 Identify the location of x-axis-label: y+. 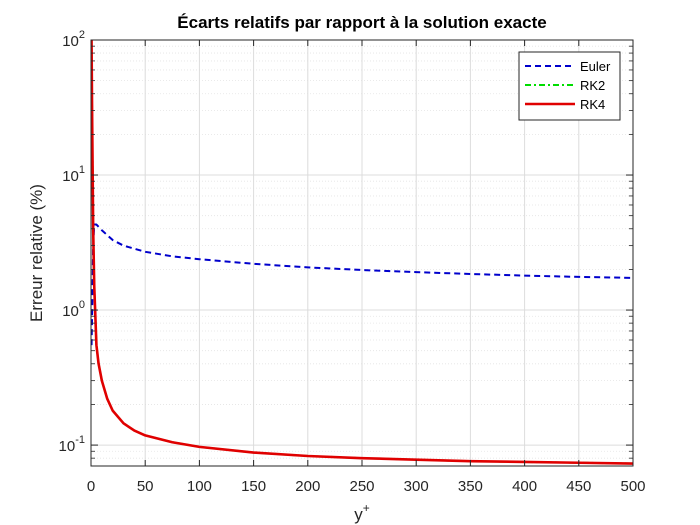
(362, 512).